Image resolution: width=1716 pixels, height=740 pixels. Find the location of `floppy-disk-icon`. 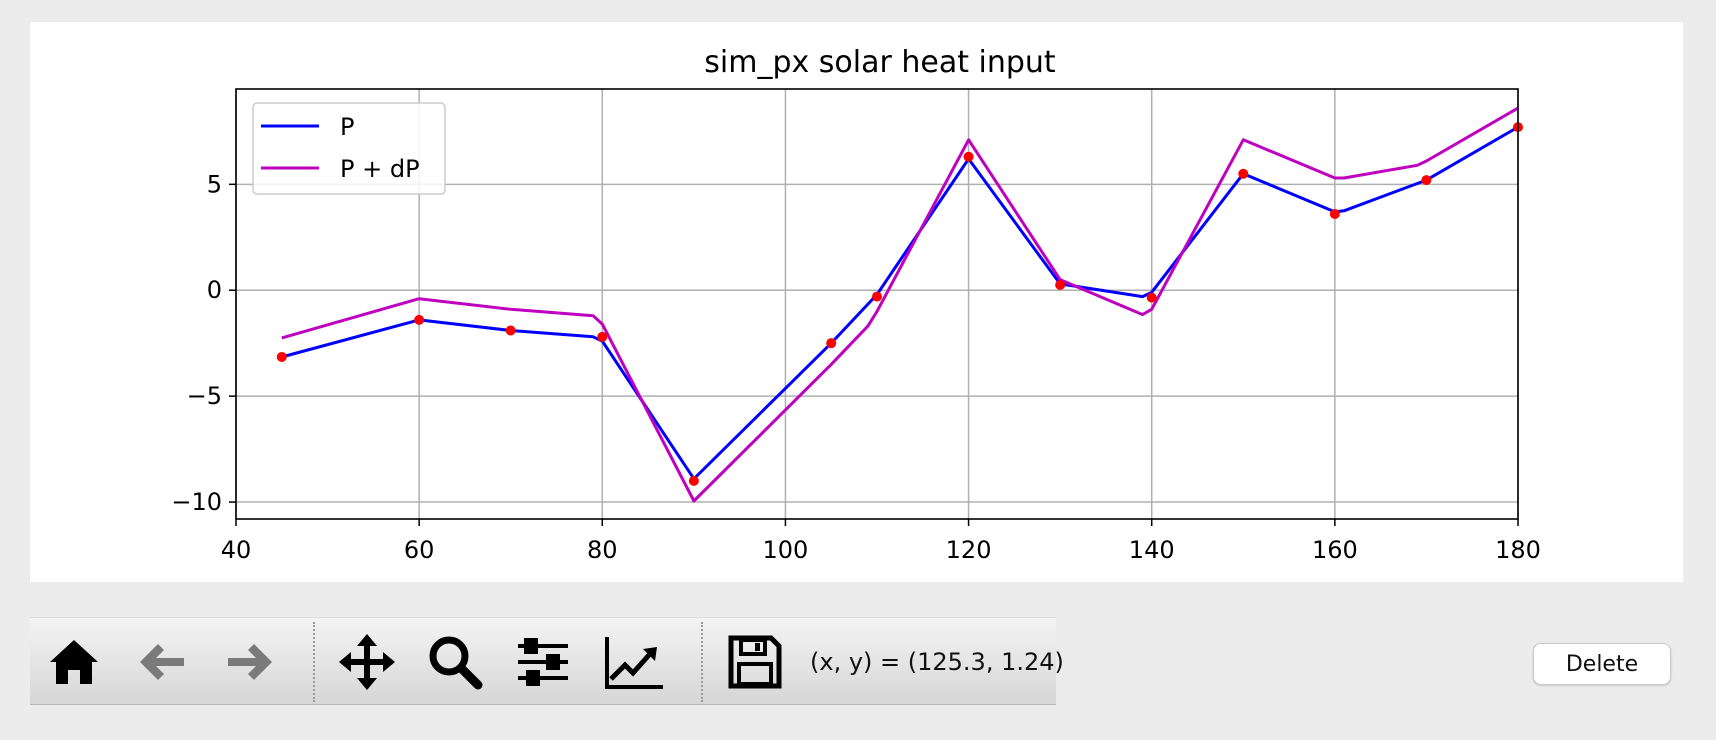

floppy-disk-icon is located at coordinates (755, 662).